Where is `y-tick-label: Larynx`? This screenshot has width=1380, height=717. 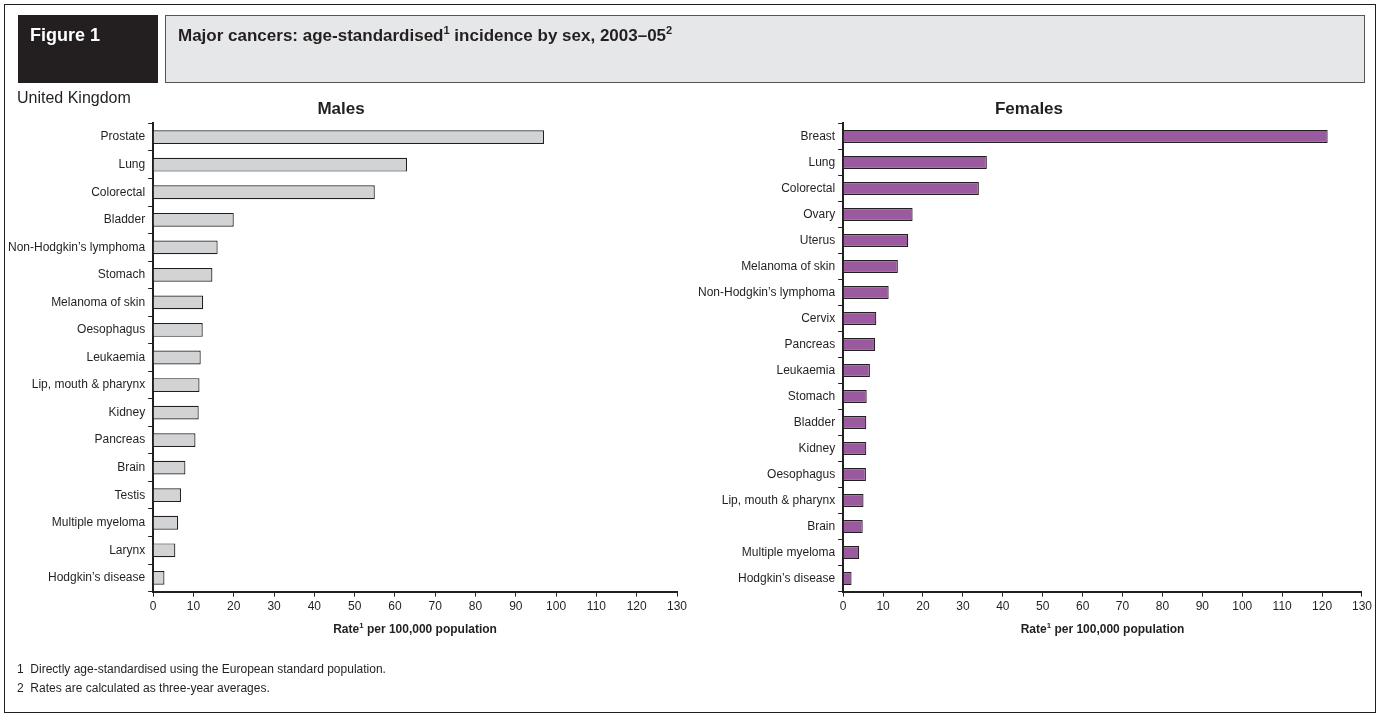
y-tick-label: Larynx is located at coordinates (127, 549).